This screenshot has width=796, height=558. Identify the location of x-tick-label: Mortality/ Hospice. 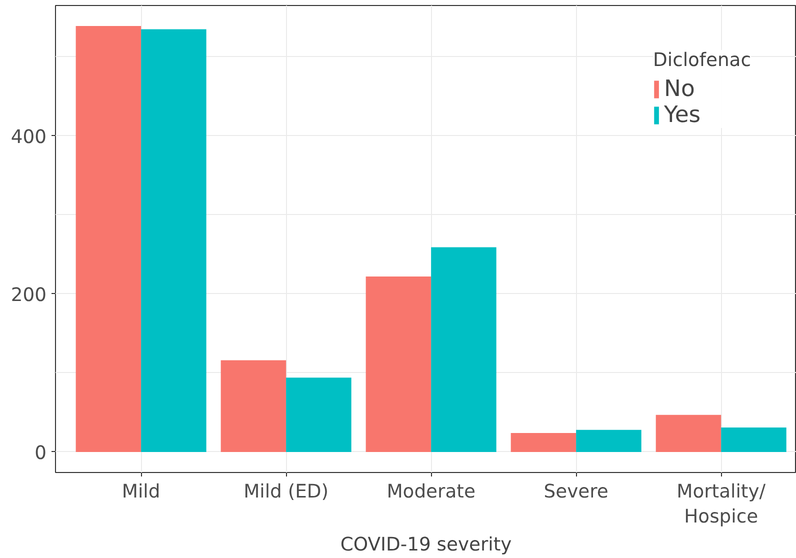
(721, 505).